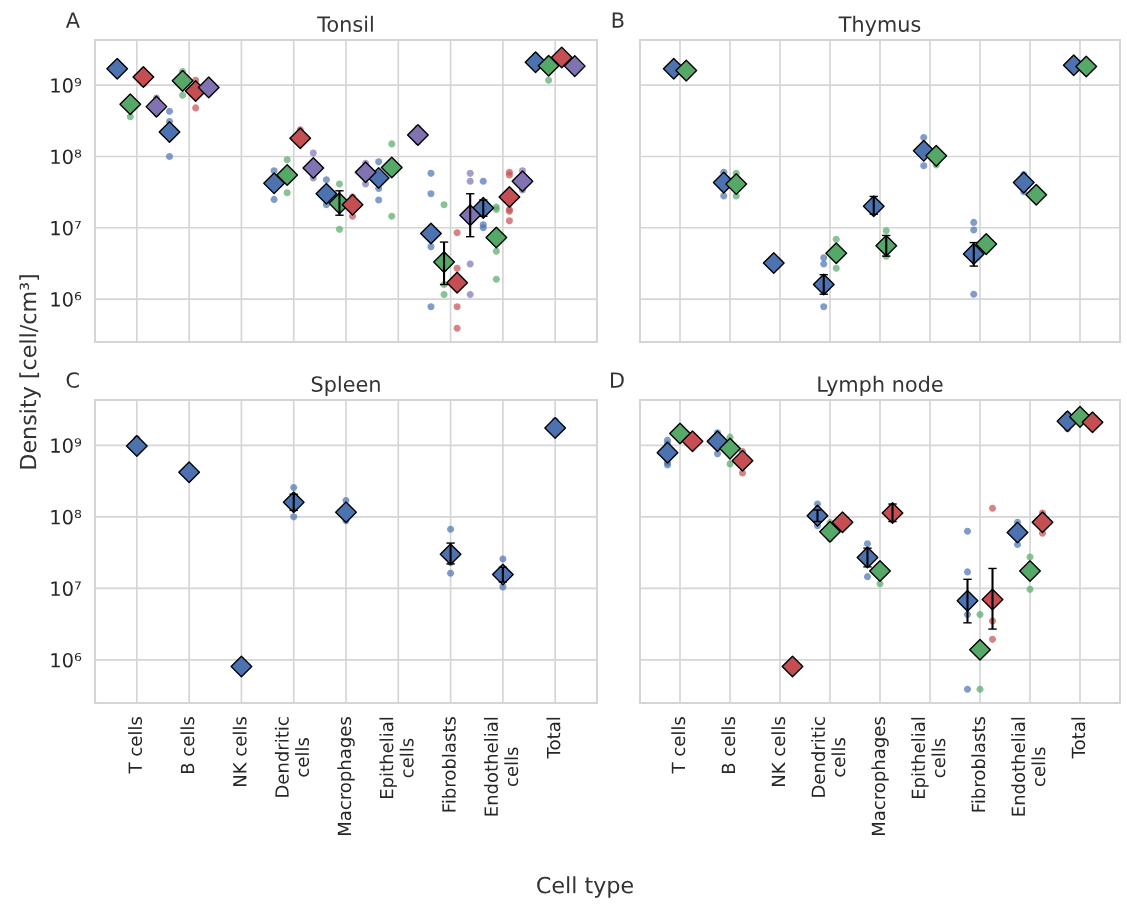  What do you see at coordinates (879, 25) in the screenshot?
I see `chart-title: Thymus` at bounding box center [879, 25].